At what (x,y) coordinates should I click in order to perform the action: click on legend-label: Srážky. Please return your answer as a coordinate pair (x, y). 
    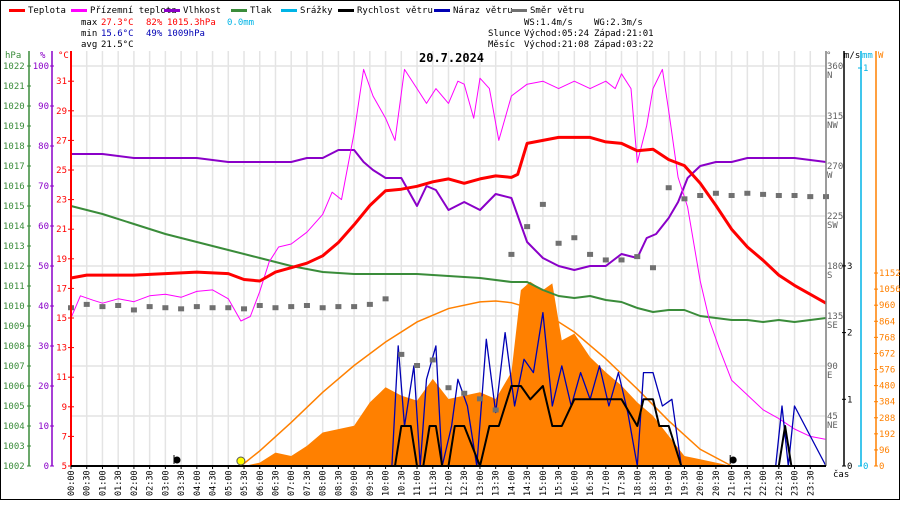
    Looking at the image, I should click on (316, 11).